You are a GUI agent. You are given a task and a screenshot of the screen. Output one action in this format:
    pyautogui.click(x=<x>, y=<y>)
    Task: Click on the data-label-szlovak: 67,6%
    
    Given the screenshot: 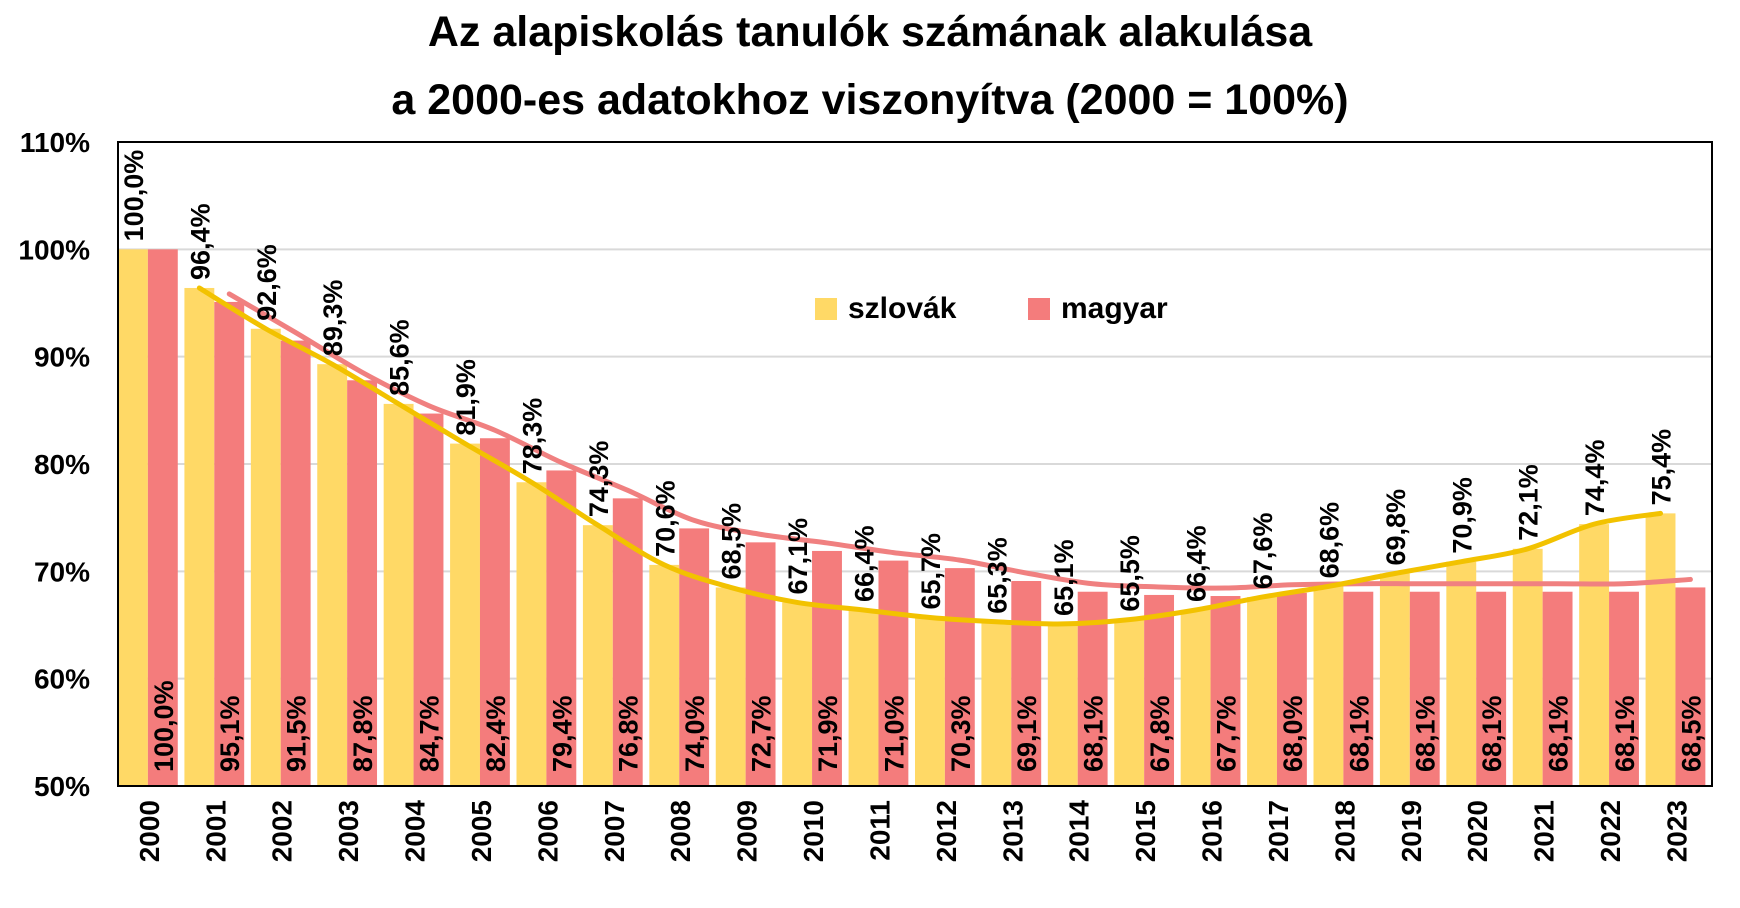 What is the action you would take?
    pyautogui.click(x=1263, y=551)
    